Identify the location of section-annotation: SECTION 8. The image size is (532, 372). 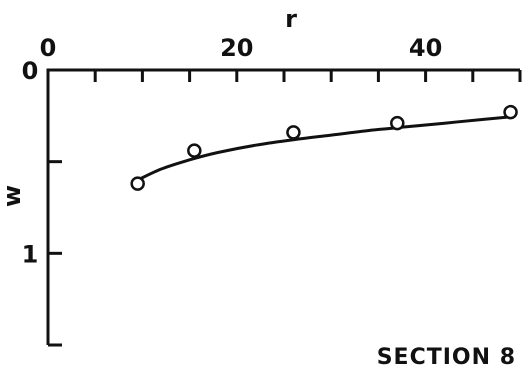
(446, 357).